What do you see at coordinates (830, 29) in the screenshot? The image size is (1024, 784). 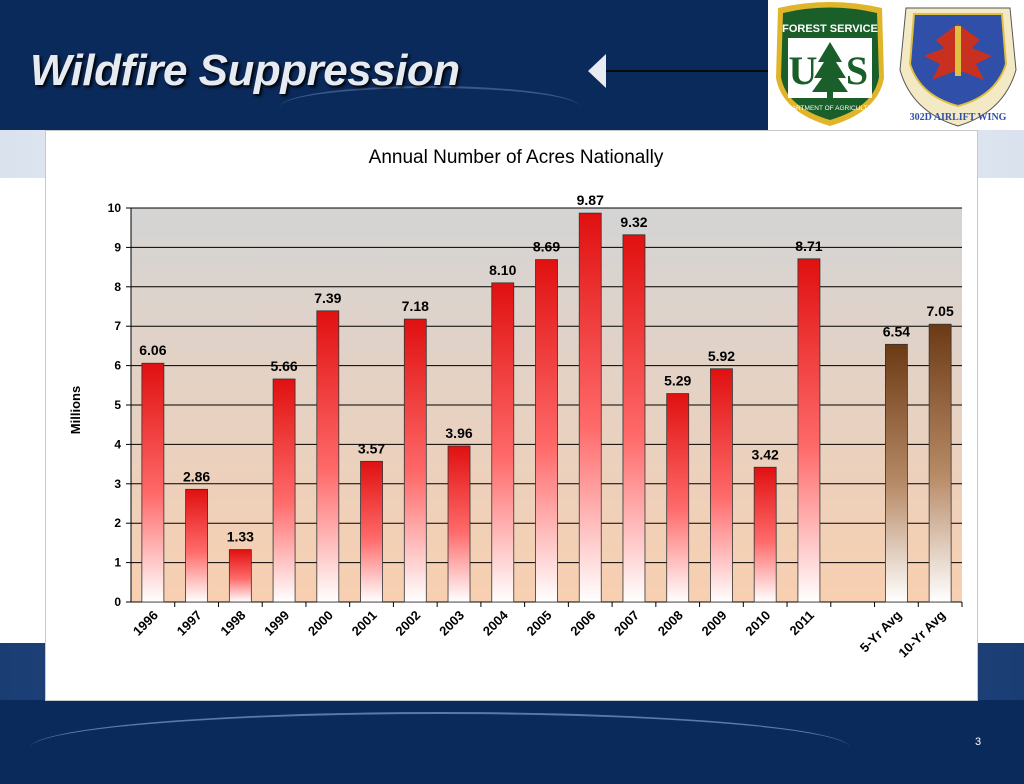 I see `svg-text: FOREST SERVICE` at bounding box center [830, 29].